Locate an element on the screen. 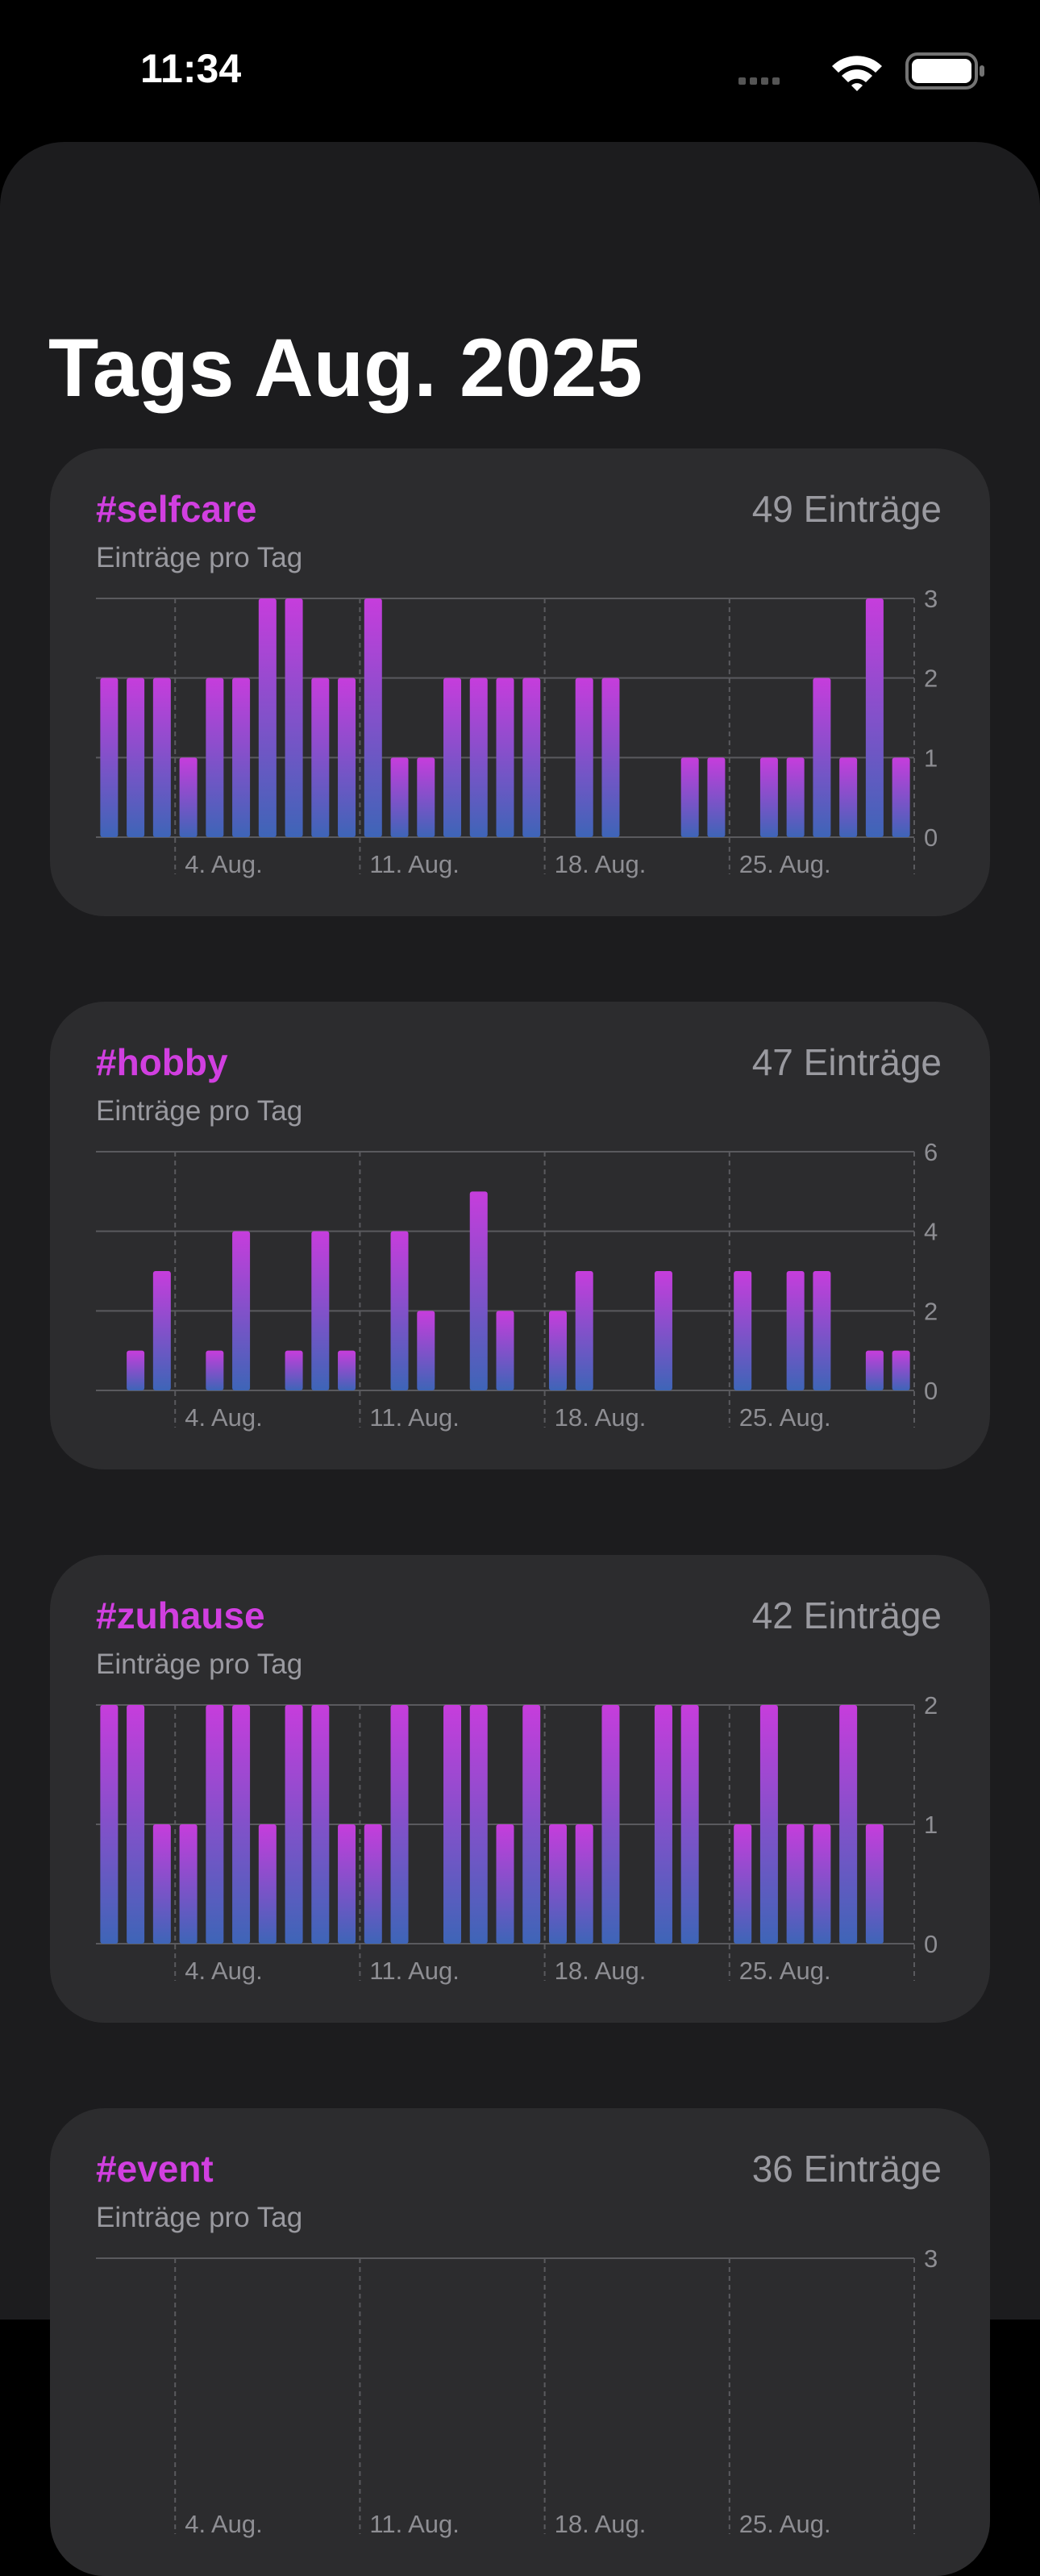 The height and width of the screenshot is (2576, 1040). cellular-signal-icon is located at coordinates (759, 81).